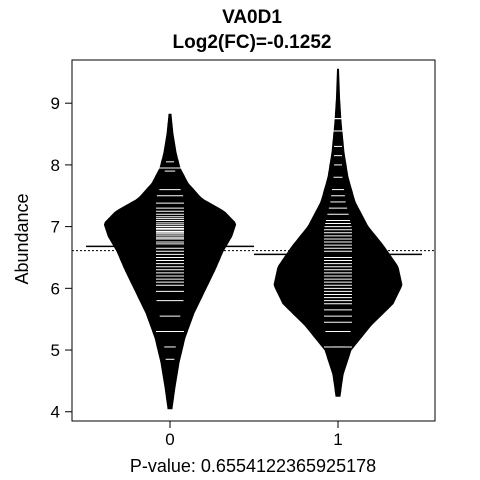  I want to click on y-tick-label: 8, so click(55, 165).